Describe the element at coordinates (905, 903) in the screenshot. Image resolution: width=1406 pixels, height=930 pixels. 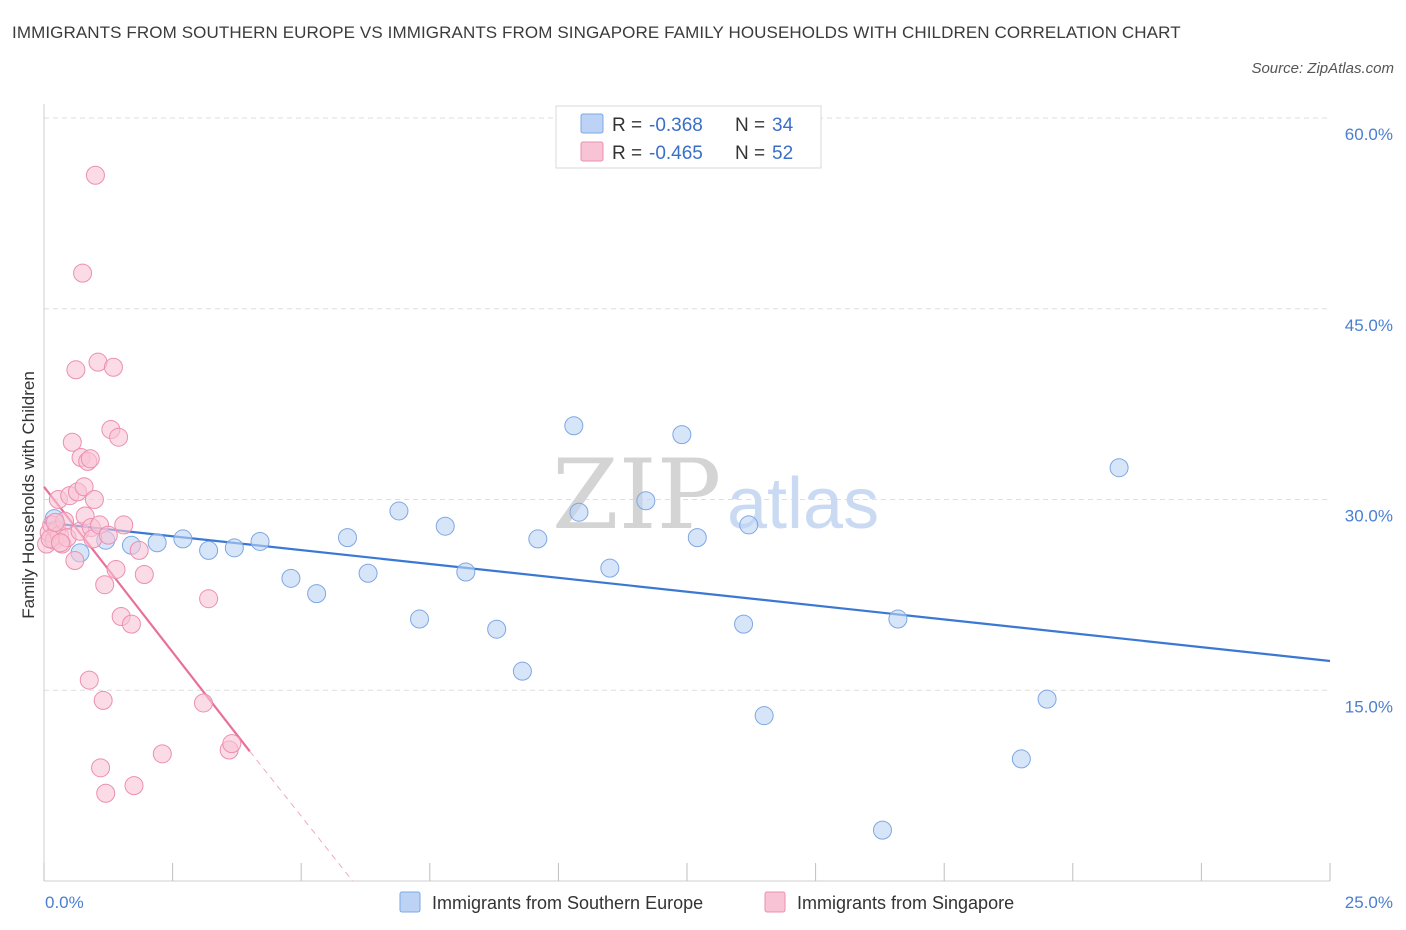
I see `series-legend-label: Immigrants from Singapore` at that location.